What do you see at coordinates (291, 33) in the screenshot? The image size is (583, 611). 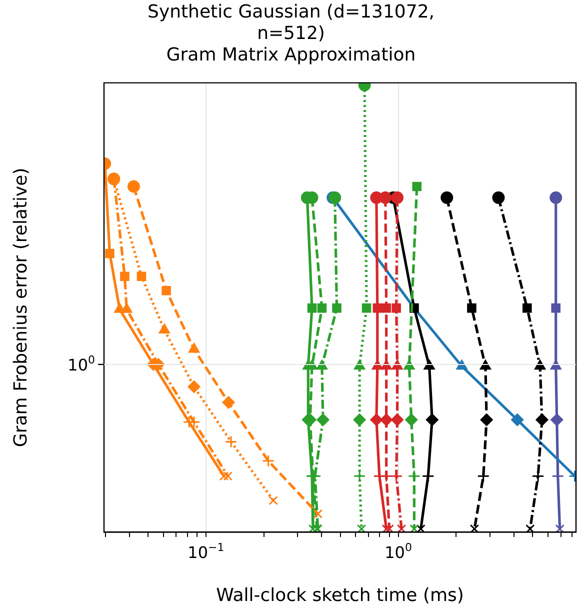 I see `chart-title: Synthetic Gaussian (d=131072, n=512) Gram Matrix Approximation` at bounding box center [291, 33].